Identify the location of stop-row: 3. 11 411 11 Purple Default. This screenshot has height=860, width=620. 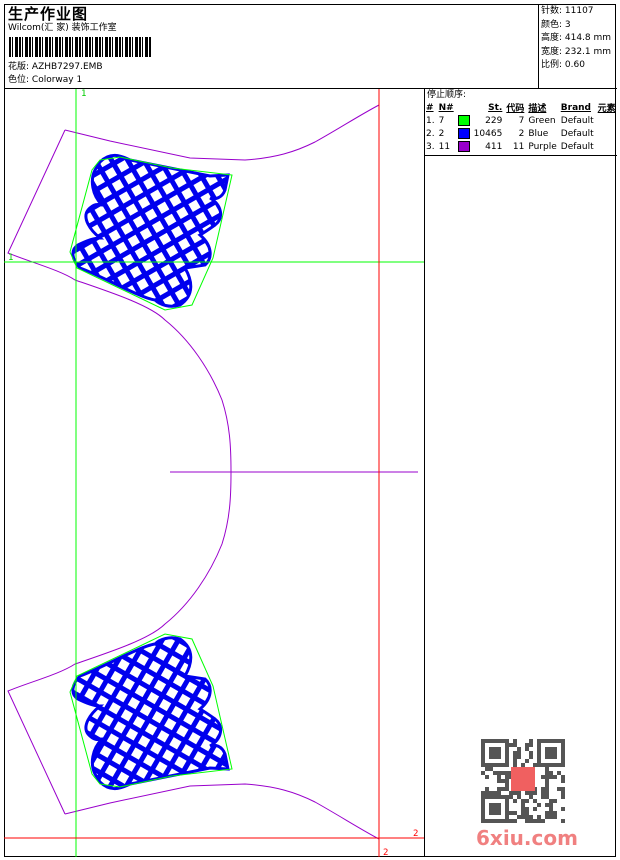
(521, 146).